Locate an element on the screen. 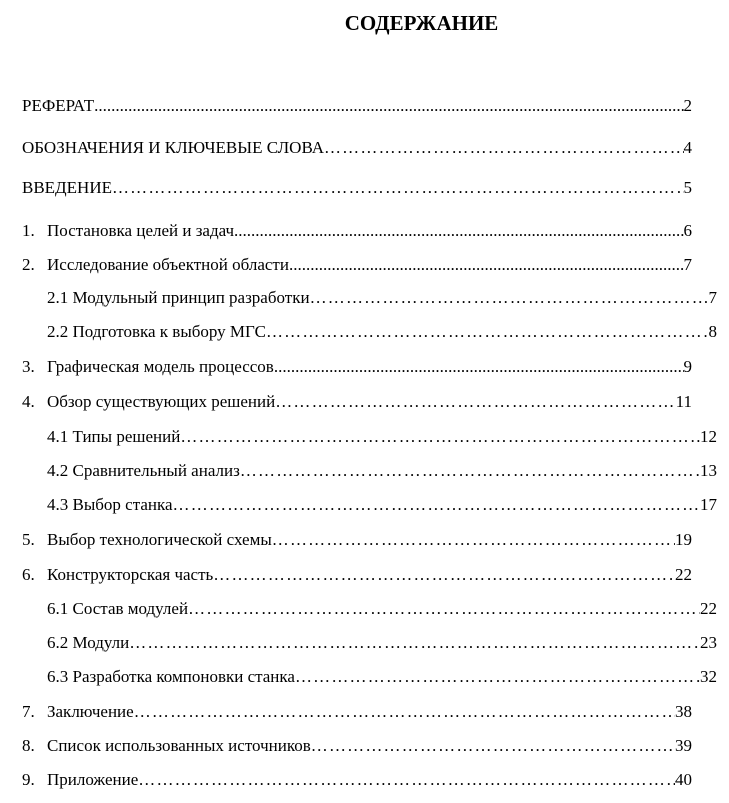 This screenshot has width=729, height=803. toc-entry: 6. Конструкторская часть 22 is located at coordinates (357, 575).